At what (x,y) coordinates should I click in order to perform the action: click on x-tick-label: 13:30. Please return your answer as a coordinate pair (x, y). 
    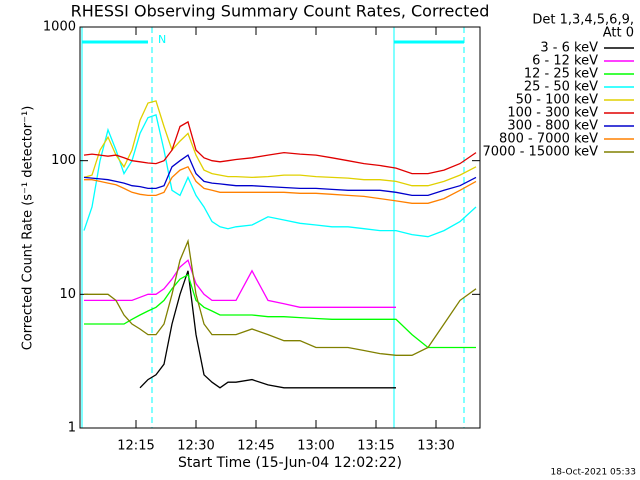
    Looking at the image, I should click on (435, 446).